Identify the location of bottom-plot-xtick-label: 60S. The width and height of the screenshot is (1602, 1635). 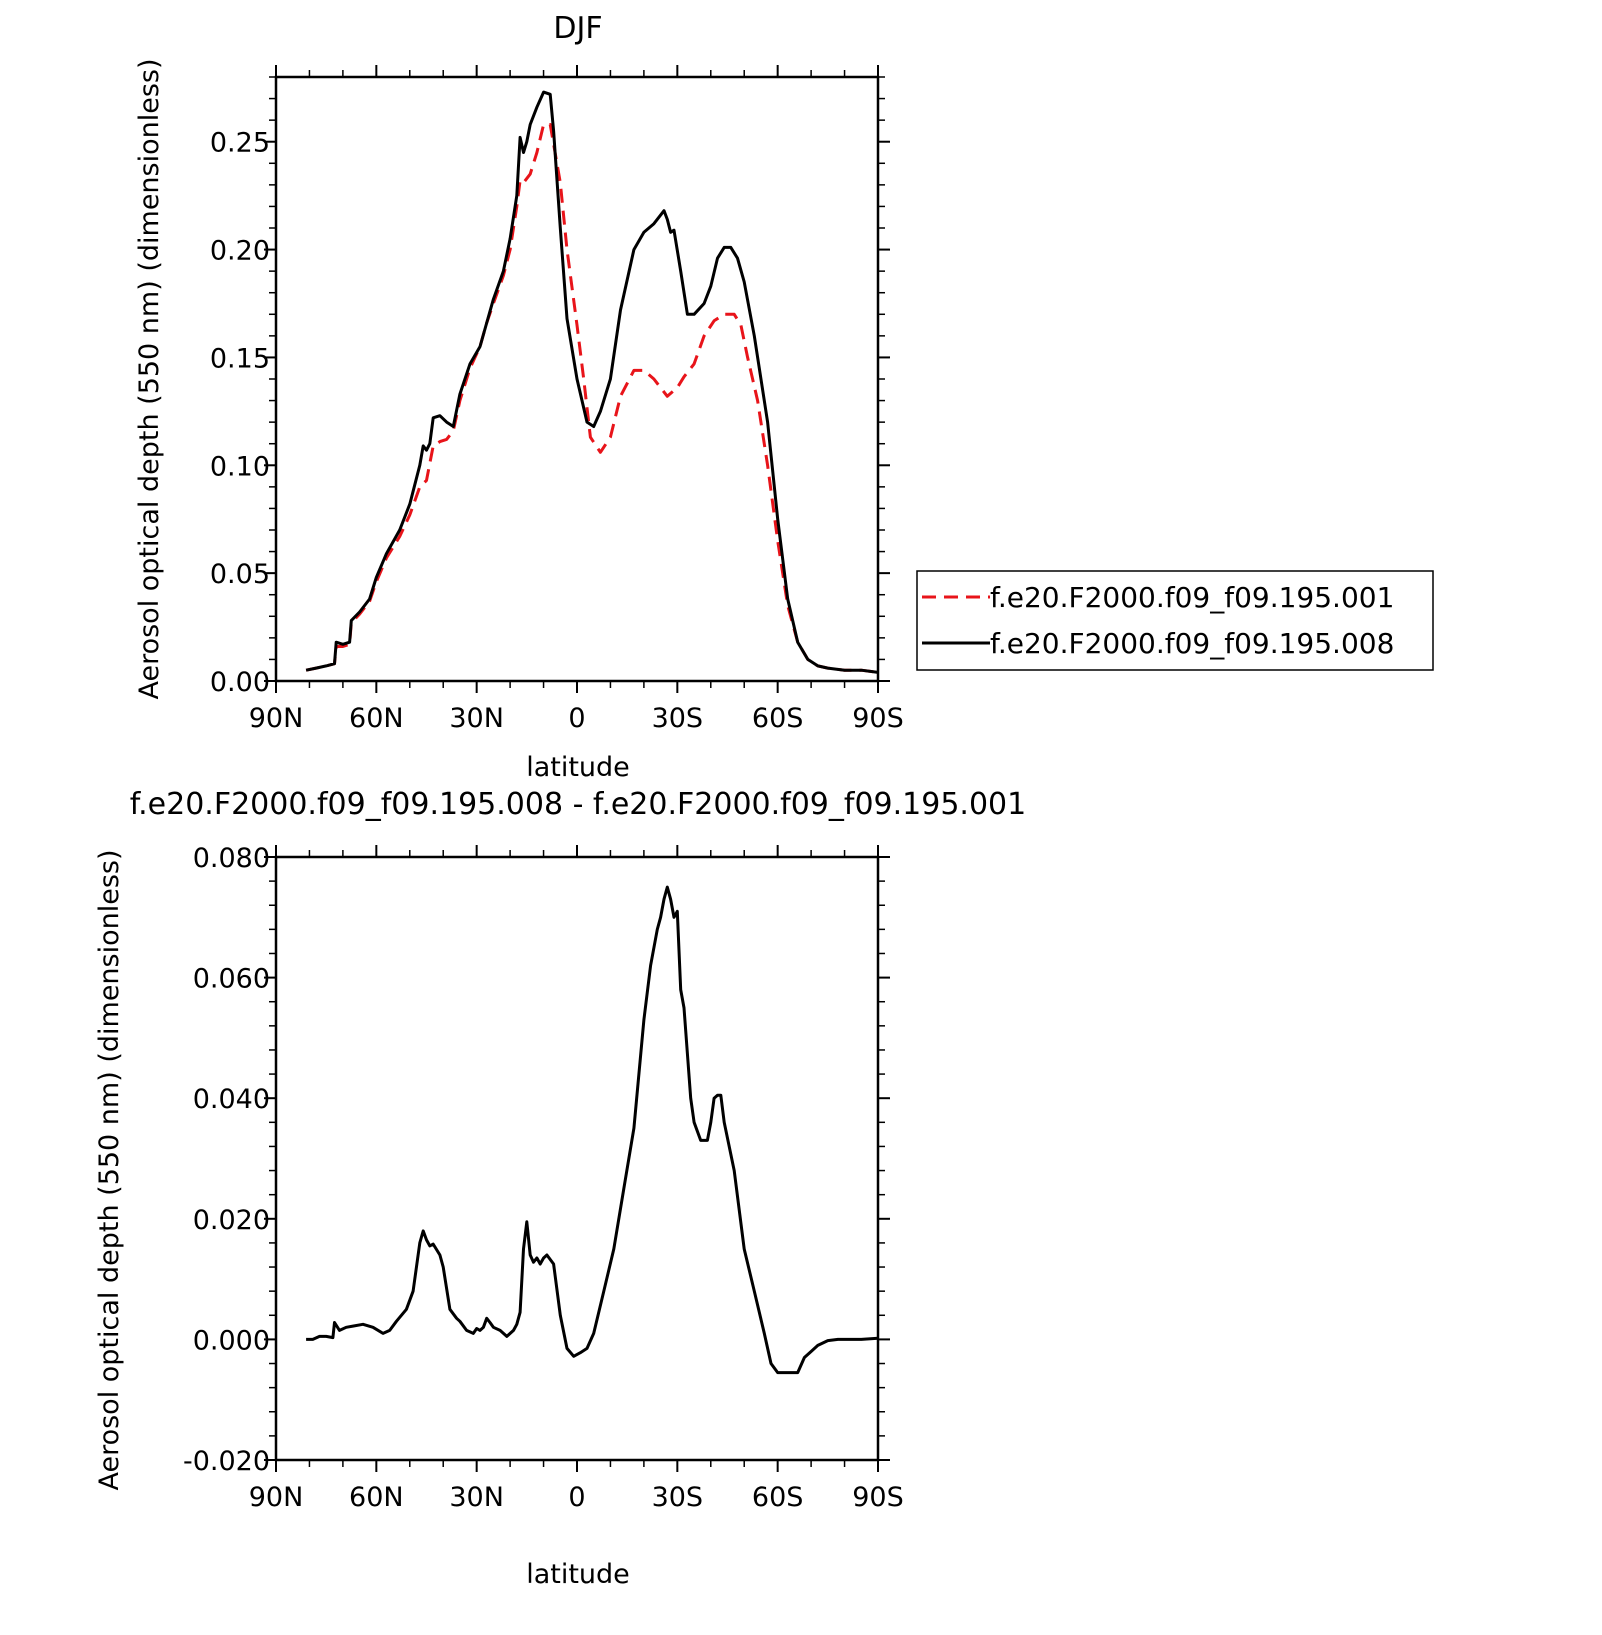
(778, 1497).